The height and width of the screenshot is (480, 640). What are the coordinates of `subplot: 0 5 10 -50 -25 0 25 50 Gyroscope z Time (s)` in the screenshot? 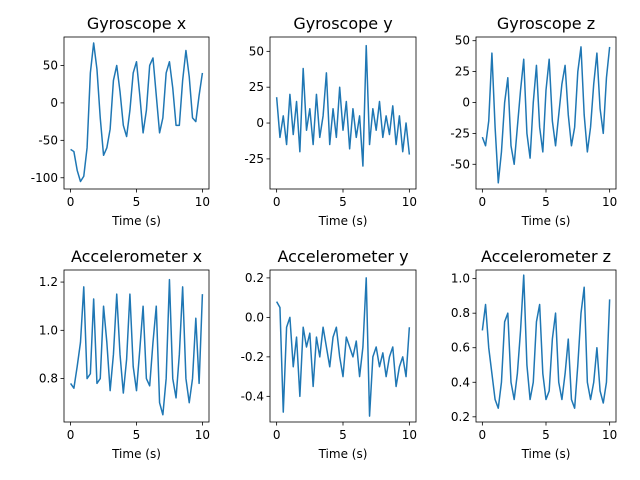 It's located at (533, 121).